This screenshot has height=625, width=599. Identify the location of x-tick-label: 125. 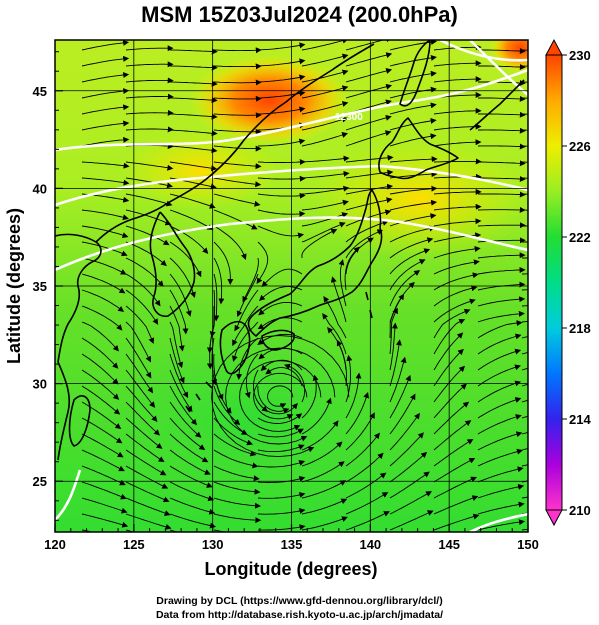
(134, 544).